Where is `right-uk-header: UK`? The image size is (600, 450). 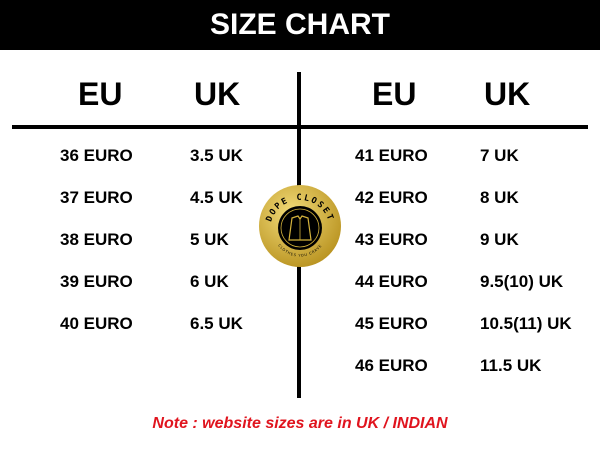 right-uk-header: UK is located at coordinates (507, 94).